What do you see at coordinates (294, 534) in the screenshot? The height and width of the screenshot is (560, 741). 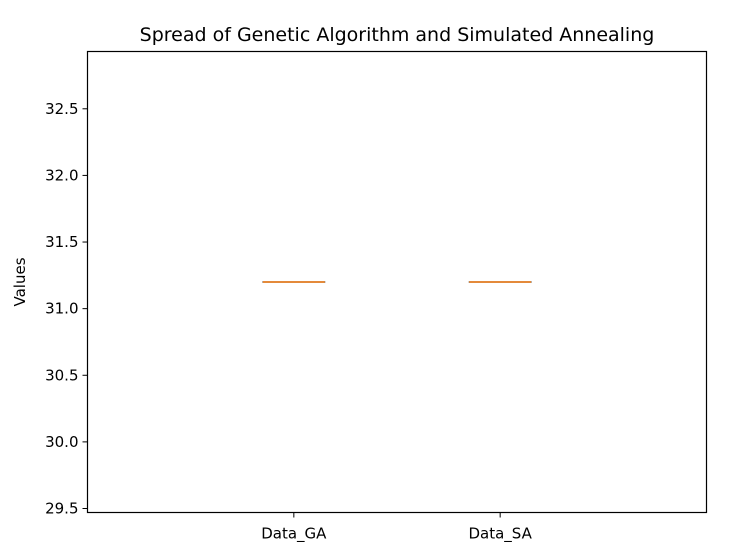 I see `x-tick-label: Data_GA` at bounding box center [294, 534].